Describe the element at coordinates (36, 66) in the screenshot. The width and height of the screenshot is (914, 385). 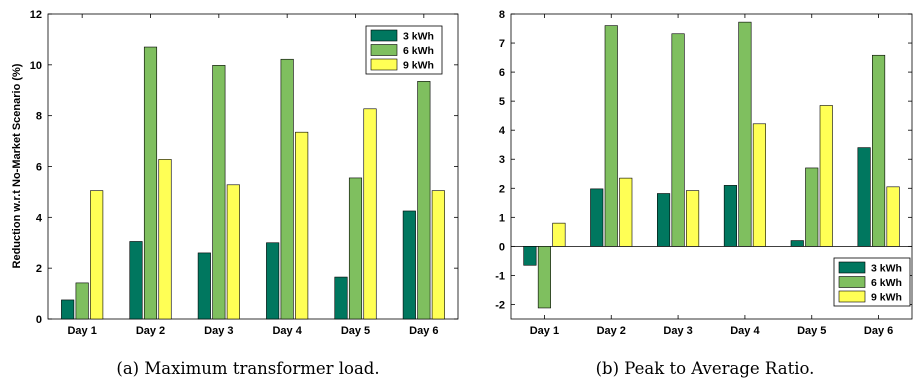
I see `y-tick-label: 10` at that location.